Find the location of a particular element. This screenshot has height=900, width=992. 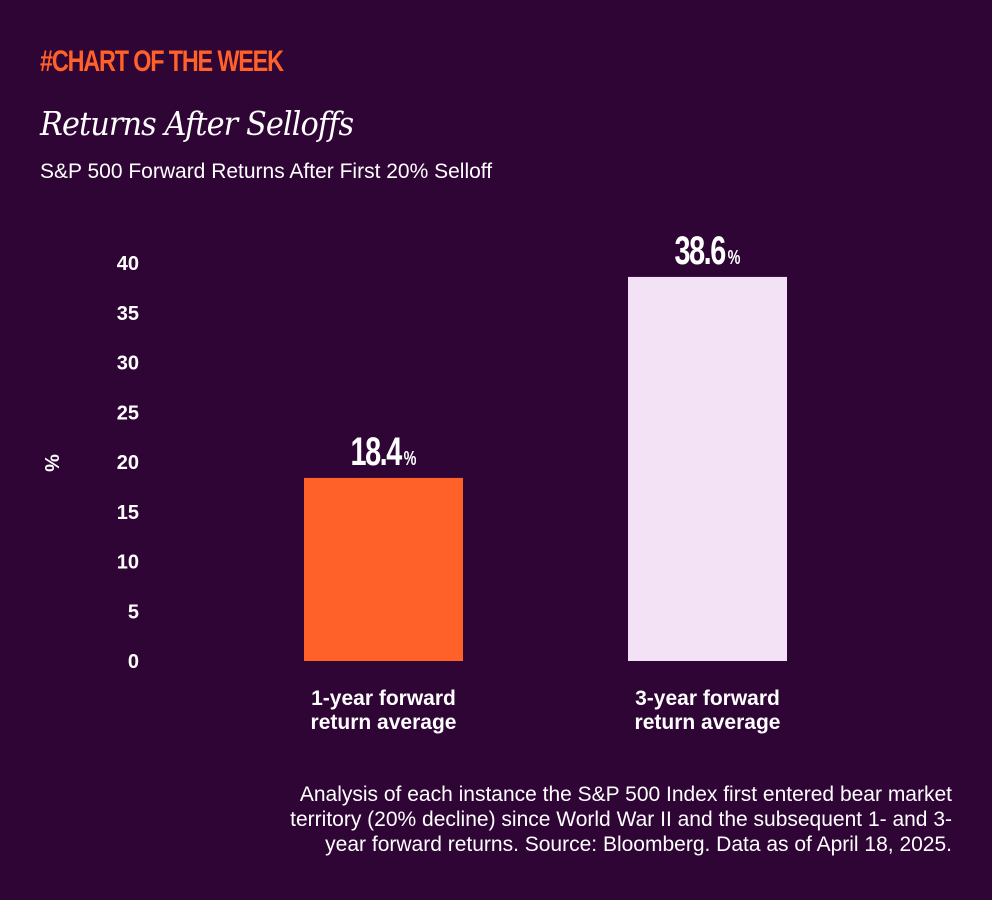

y-tick-label: 20 is located at coordinates (128, 463).